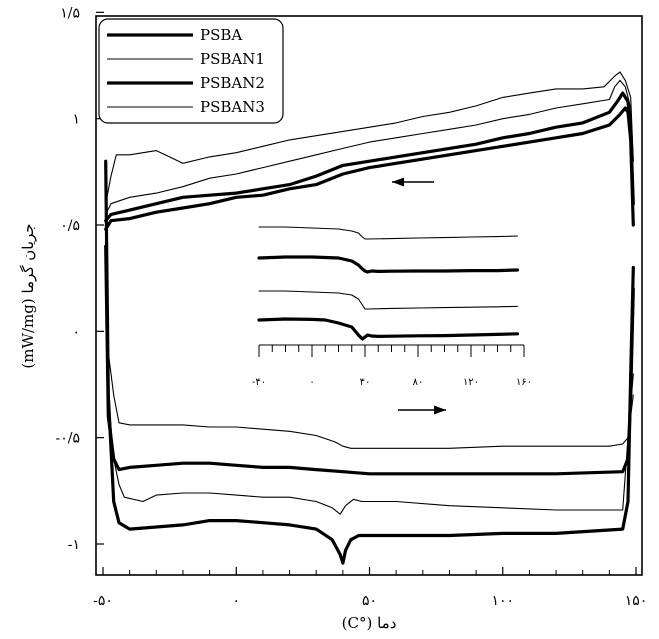  What do you see at coordinates (398, 182) in the screenshot?
I see `cooling-arrow-head` at bounding box center [398, 182].